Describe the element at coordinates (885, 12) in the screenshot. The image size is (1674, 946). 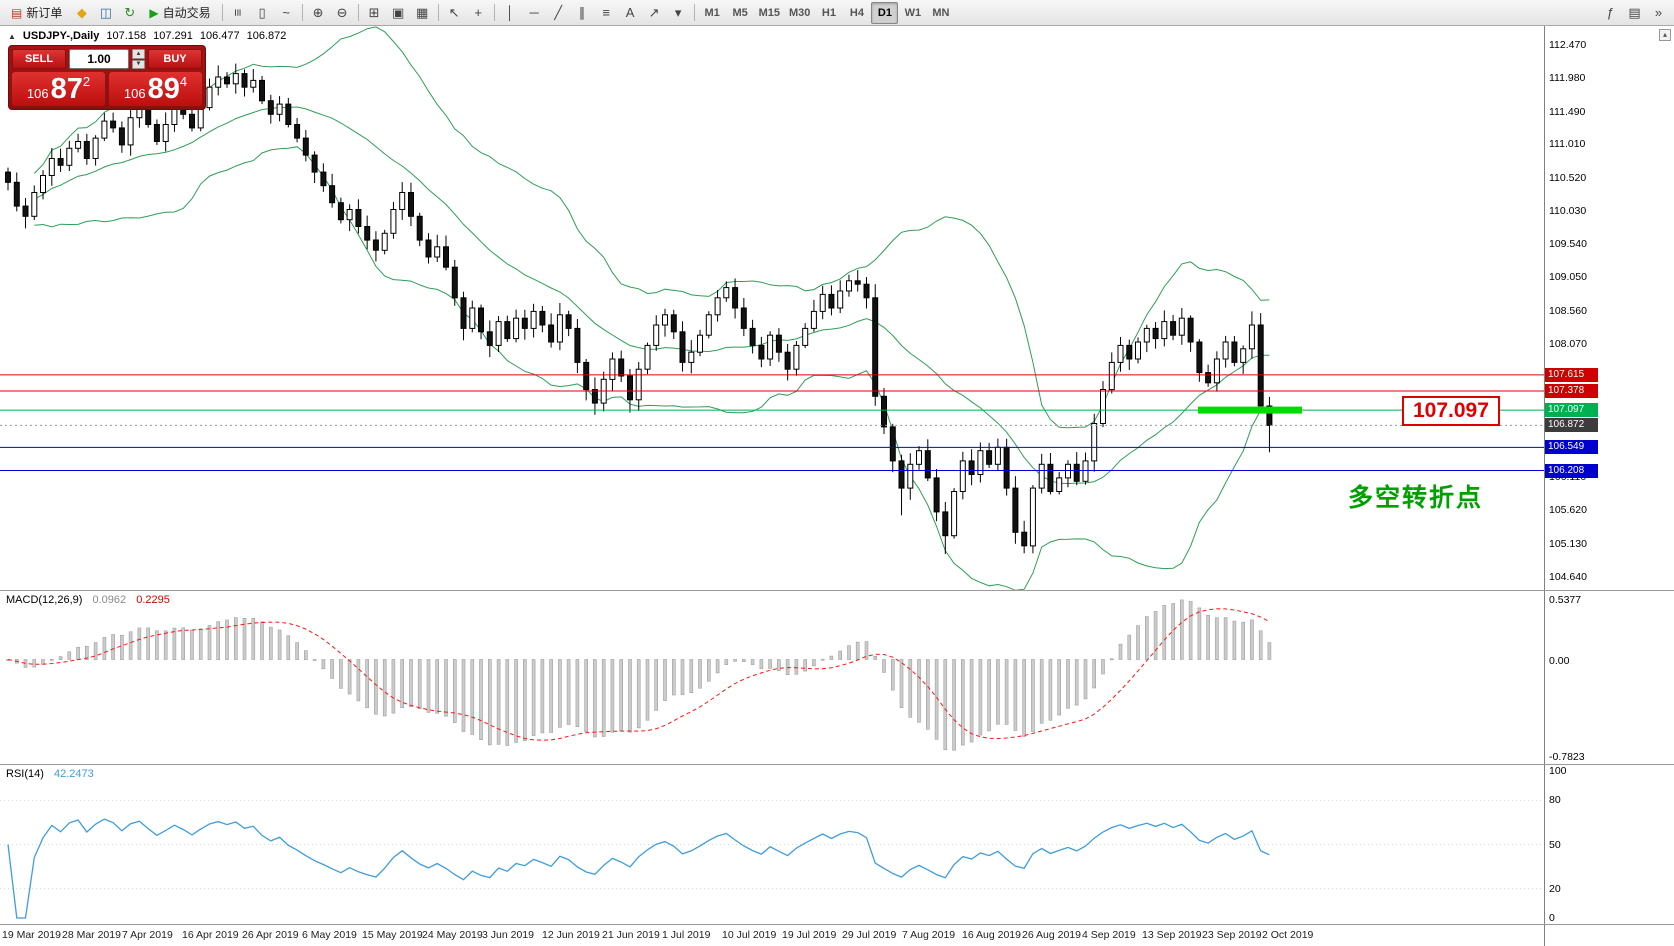
I see `timeframe-d1-button: D1` at that location.